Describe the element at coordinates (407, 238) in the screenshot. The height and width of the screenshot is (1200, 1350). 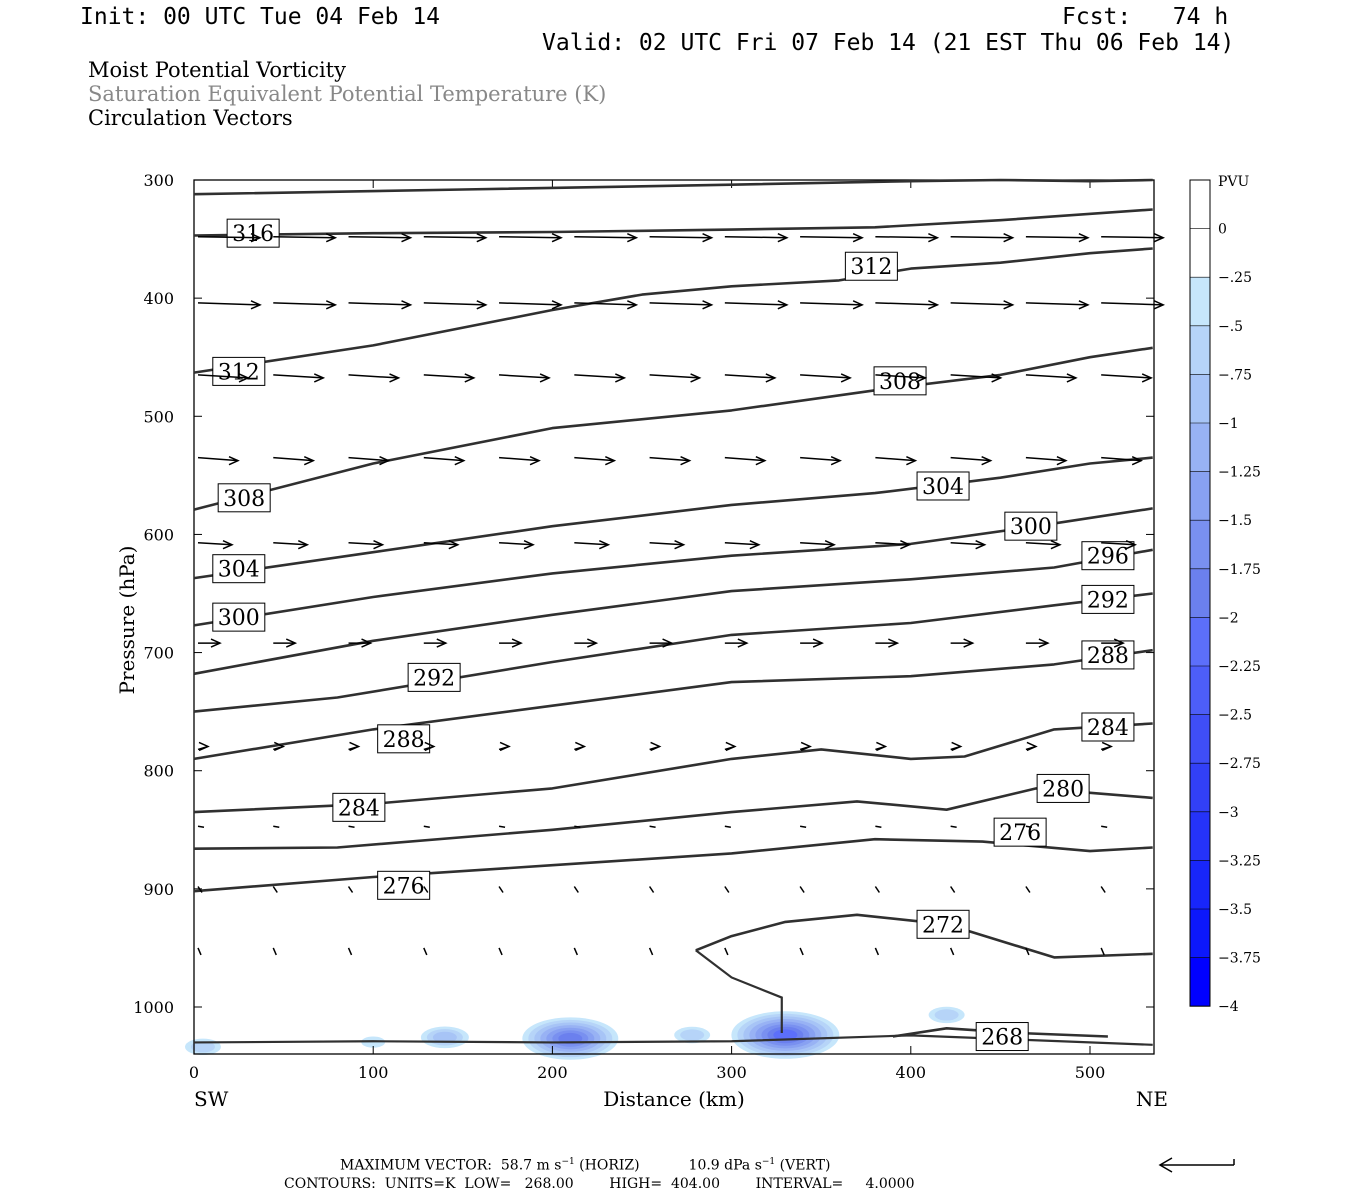
I see `vector-head-r0-c2` at that location.